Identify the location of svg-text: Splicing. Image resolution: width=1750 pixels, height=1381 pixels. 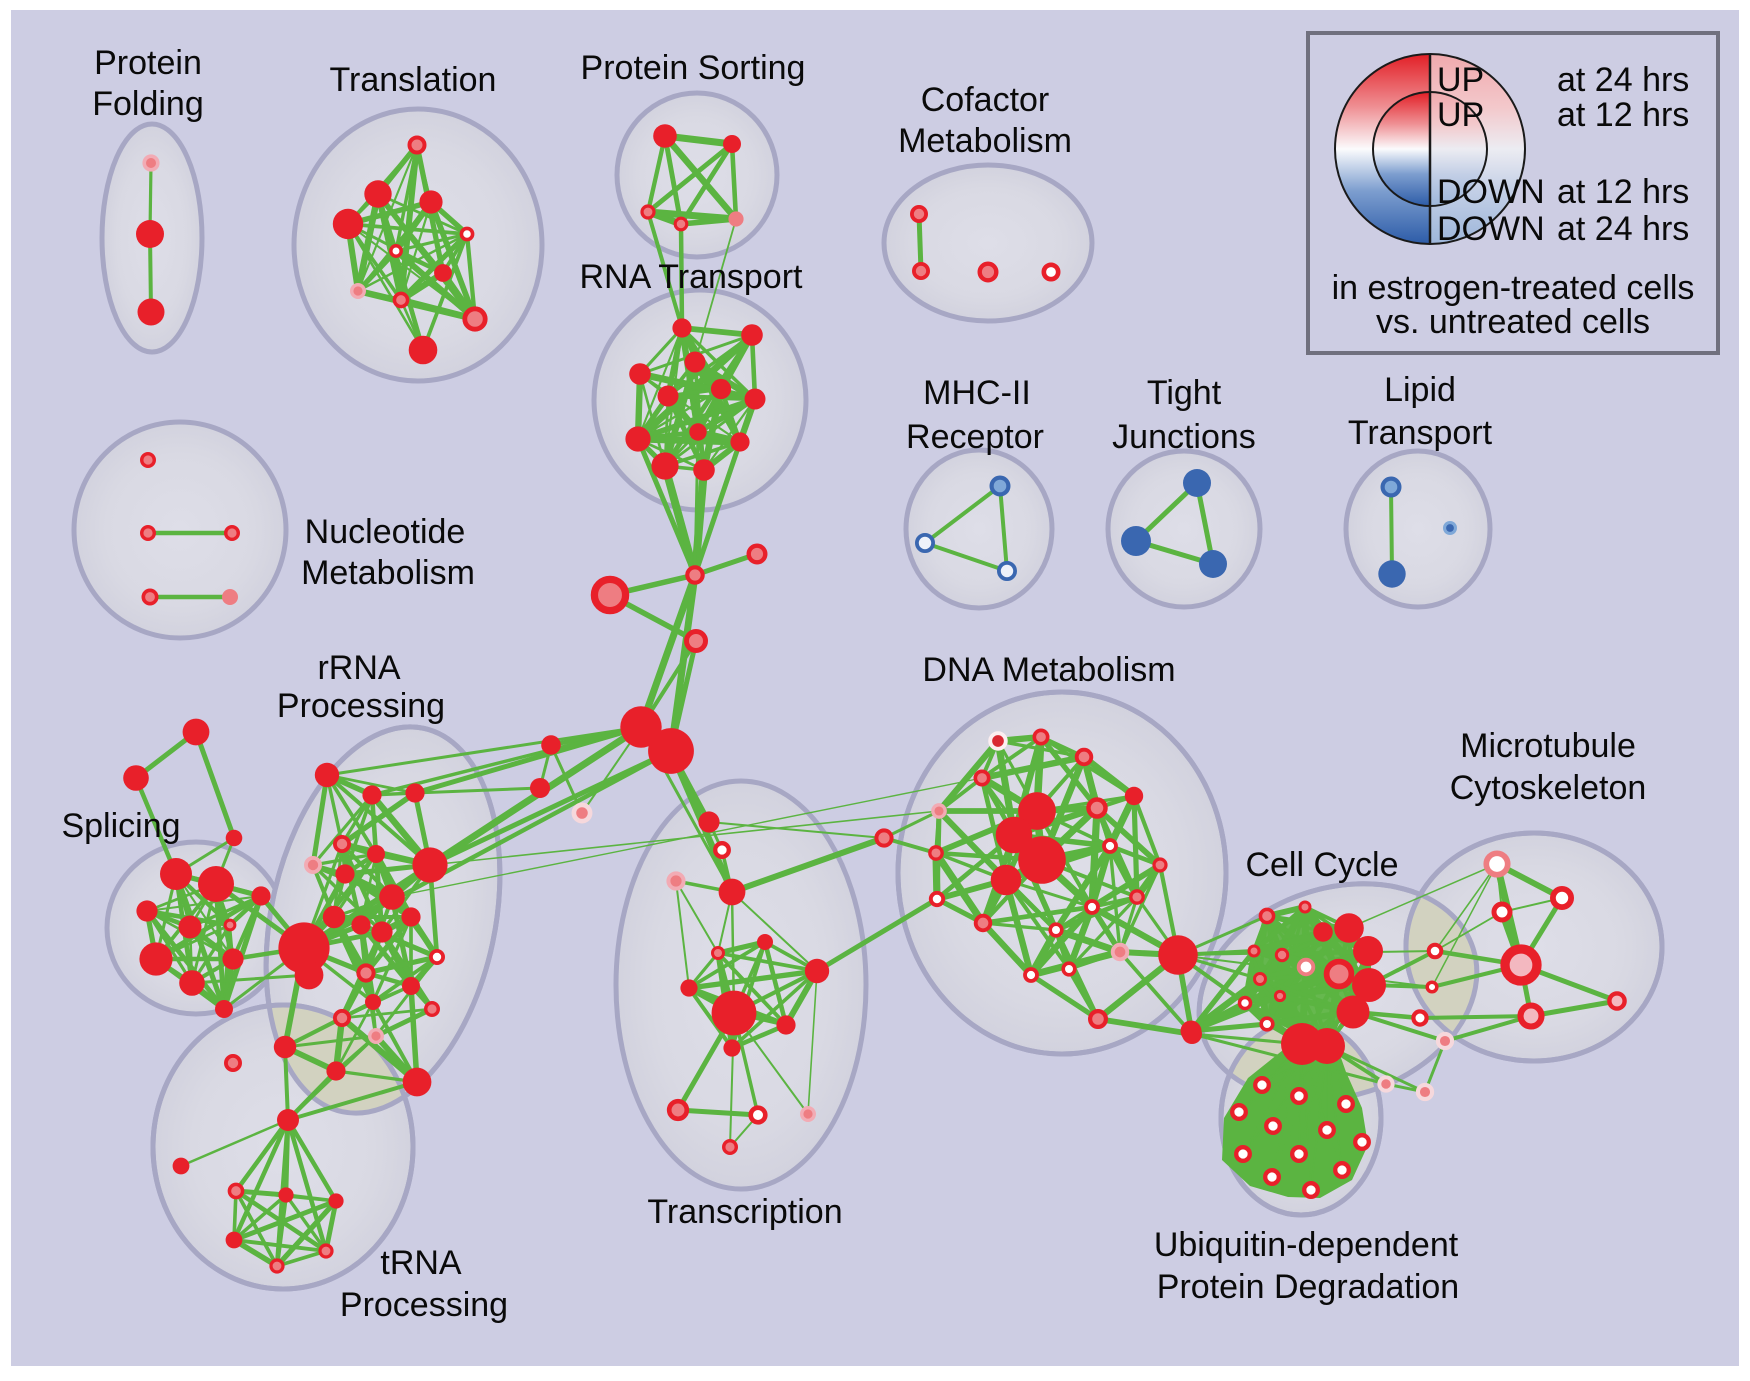
(120, 826).